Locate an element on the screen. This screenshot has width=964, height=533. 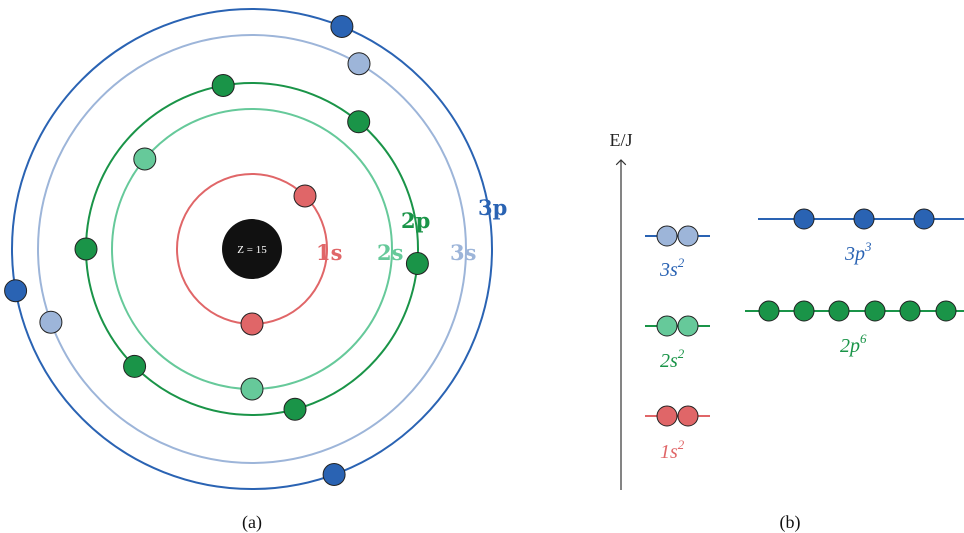
level-electrons-3p: 3 is located at coordinates (868, 246).